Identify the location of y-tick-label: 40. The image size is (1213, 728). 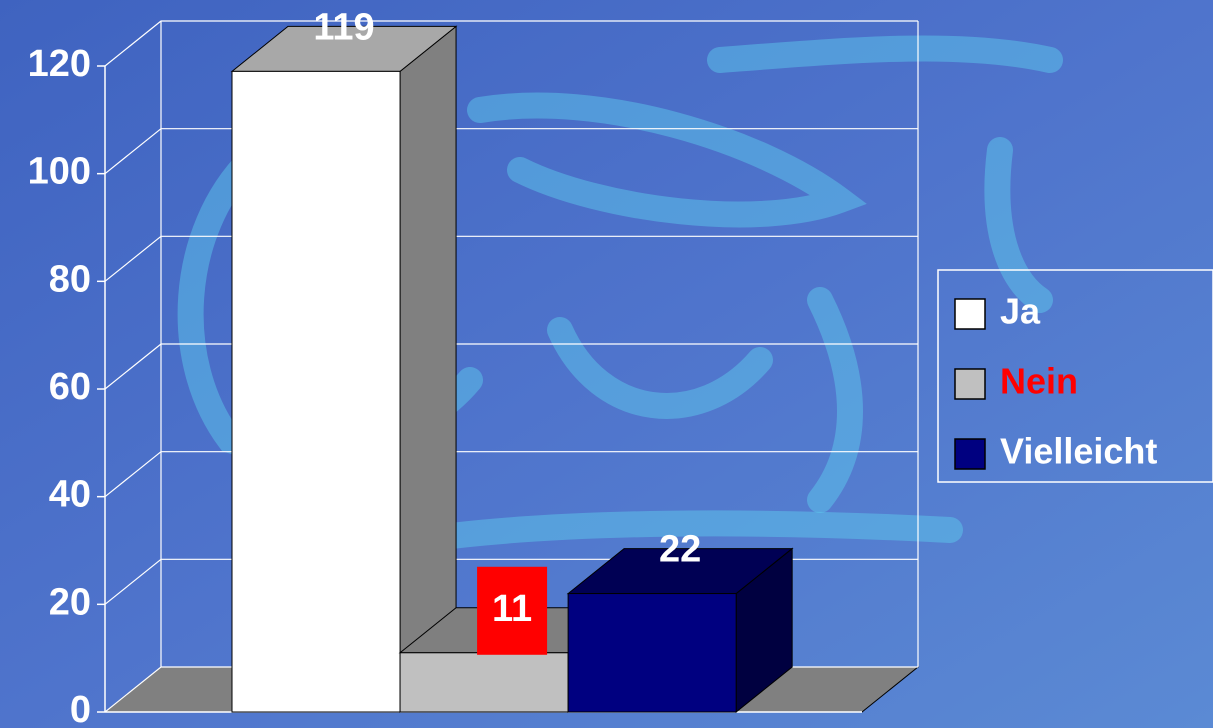
(70, 495).